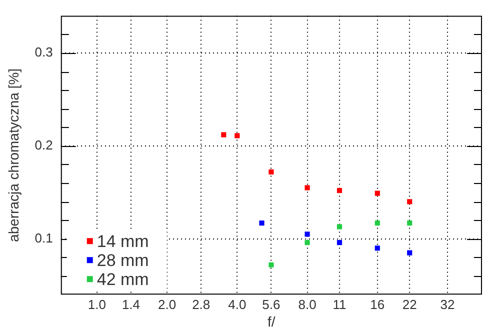  What do you see at coordinates (43, 144) in the screenshot?
I see `y-tick-label: 0.2` at bounding box center [43, 144].